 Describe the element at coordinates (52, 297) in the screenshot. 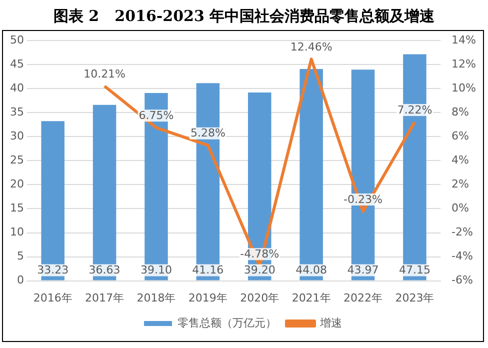

I see `x-tick-label: 2016年` at that location.